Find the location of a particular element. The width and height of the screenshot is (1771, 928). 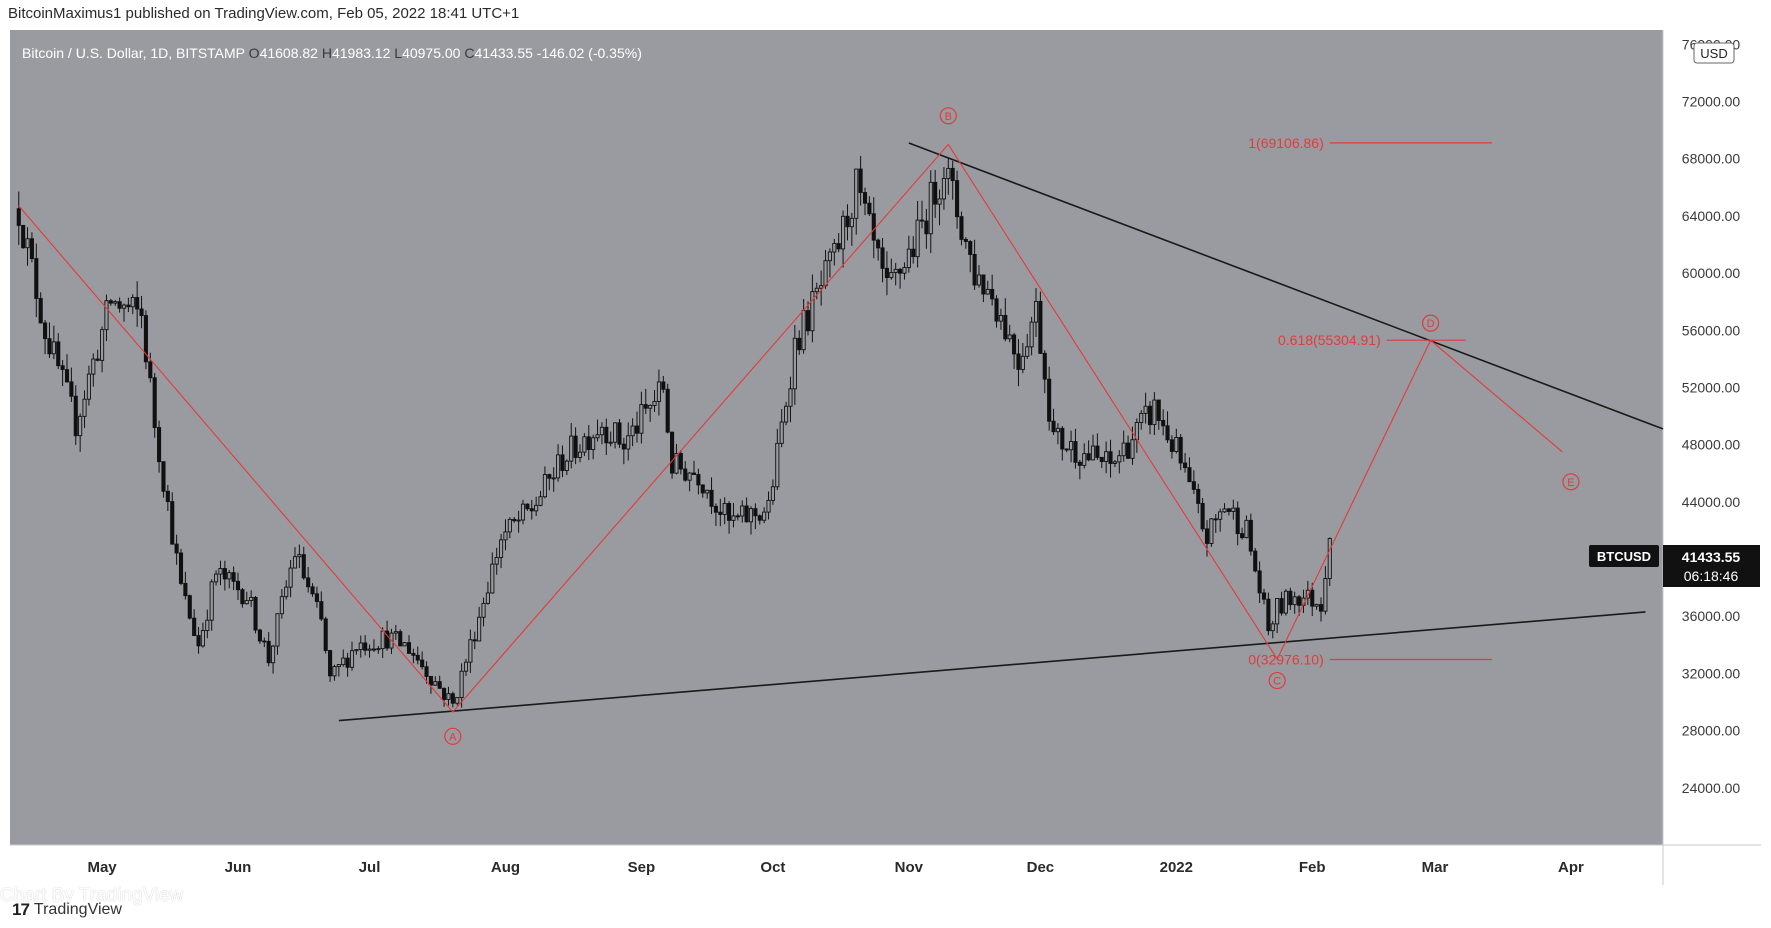

wave-label-b: B is located at coordinates (948, 117).